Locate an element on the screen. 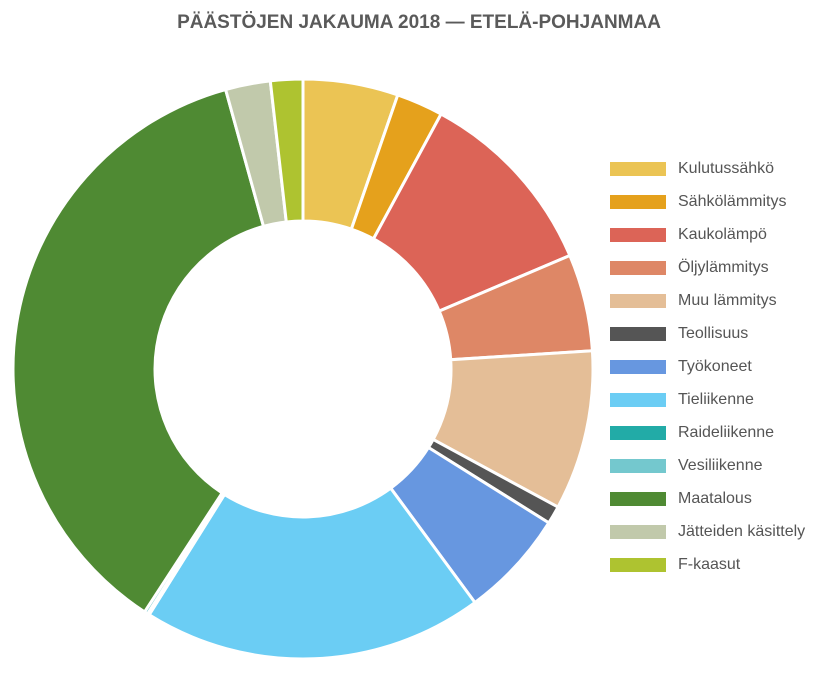  legend-item: Jätteiden käsittely is located at coordinates (724, 532).